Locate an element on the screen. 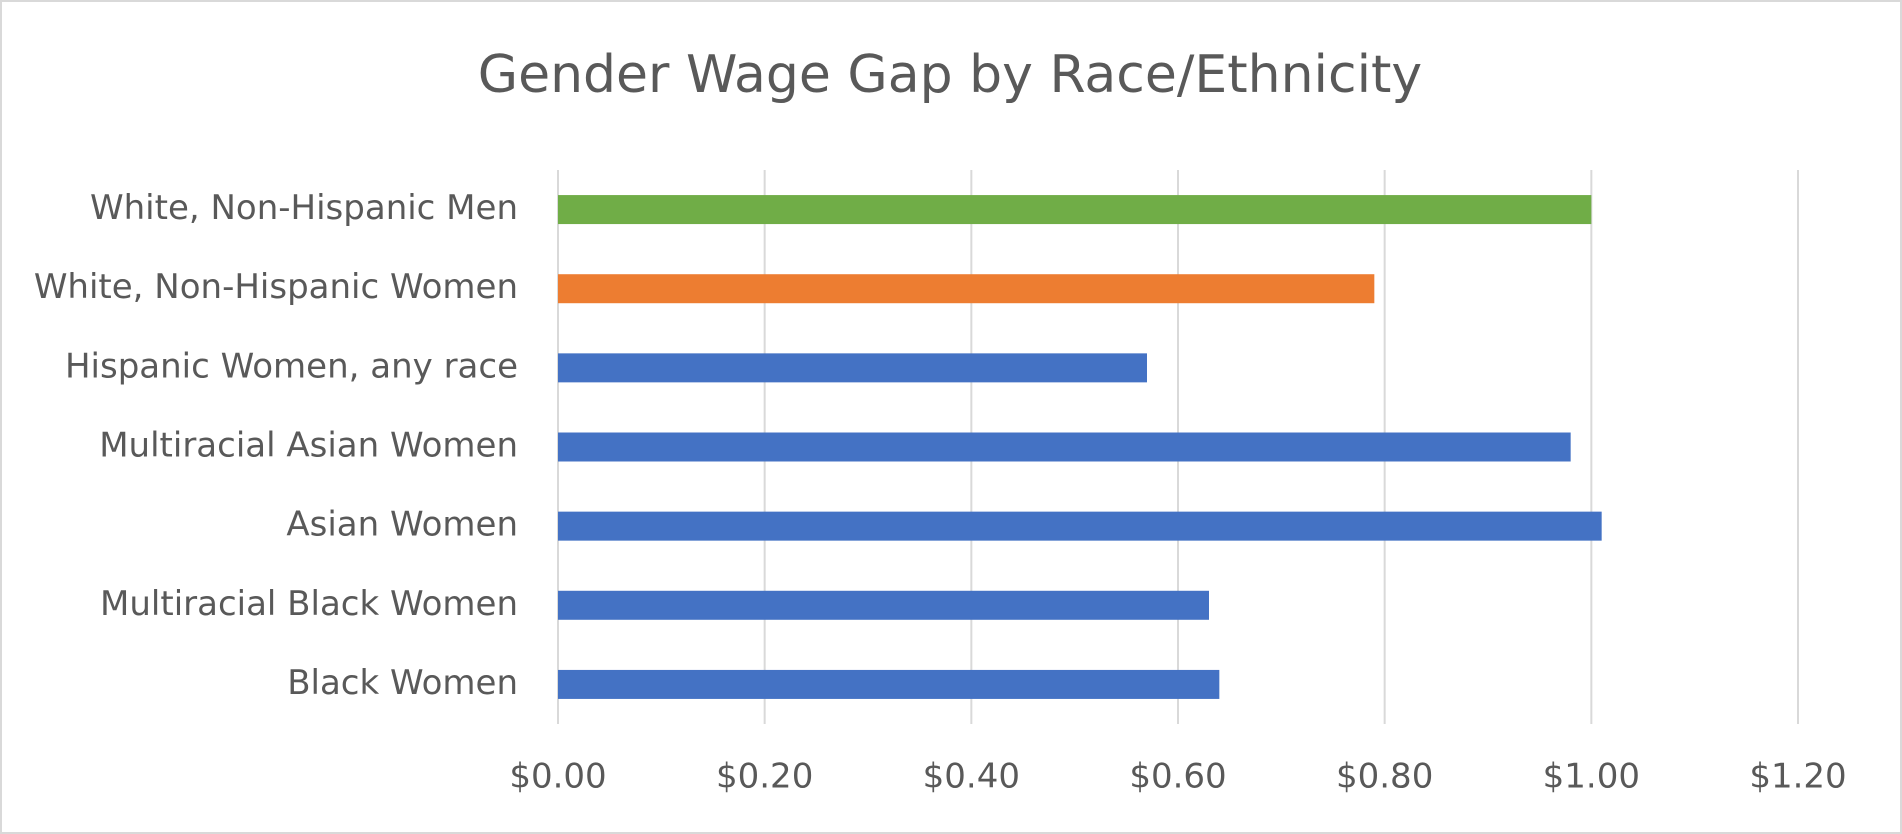 The image size is (1902, 834). x-tick-label: $0.20 is located at coordinates (764, 777).